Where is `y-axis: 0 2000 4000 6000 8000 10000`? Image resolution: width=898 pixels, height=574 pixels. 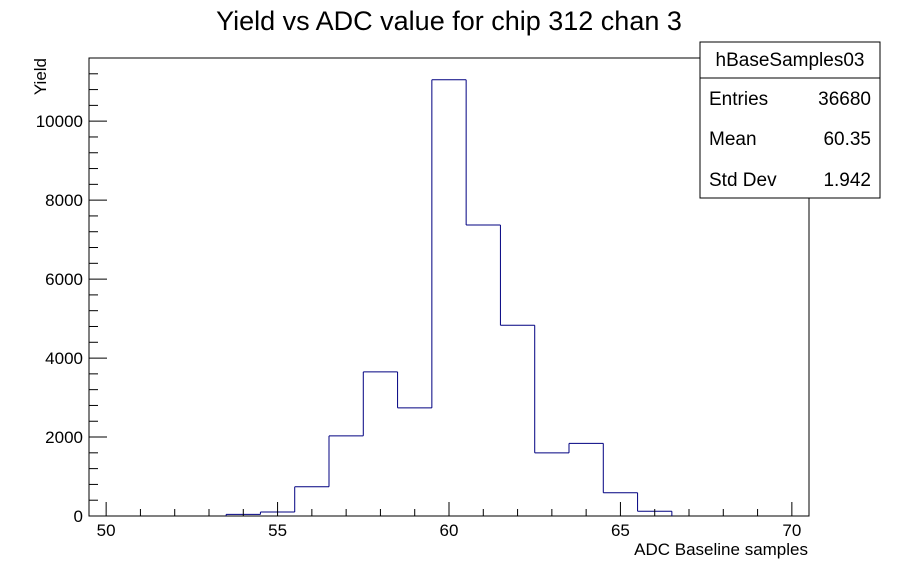 y-axis: 0 2000 4000 6000 8000 10000 is located at coordinates (71, 291).